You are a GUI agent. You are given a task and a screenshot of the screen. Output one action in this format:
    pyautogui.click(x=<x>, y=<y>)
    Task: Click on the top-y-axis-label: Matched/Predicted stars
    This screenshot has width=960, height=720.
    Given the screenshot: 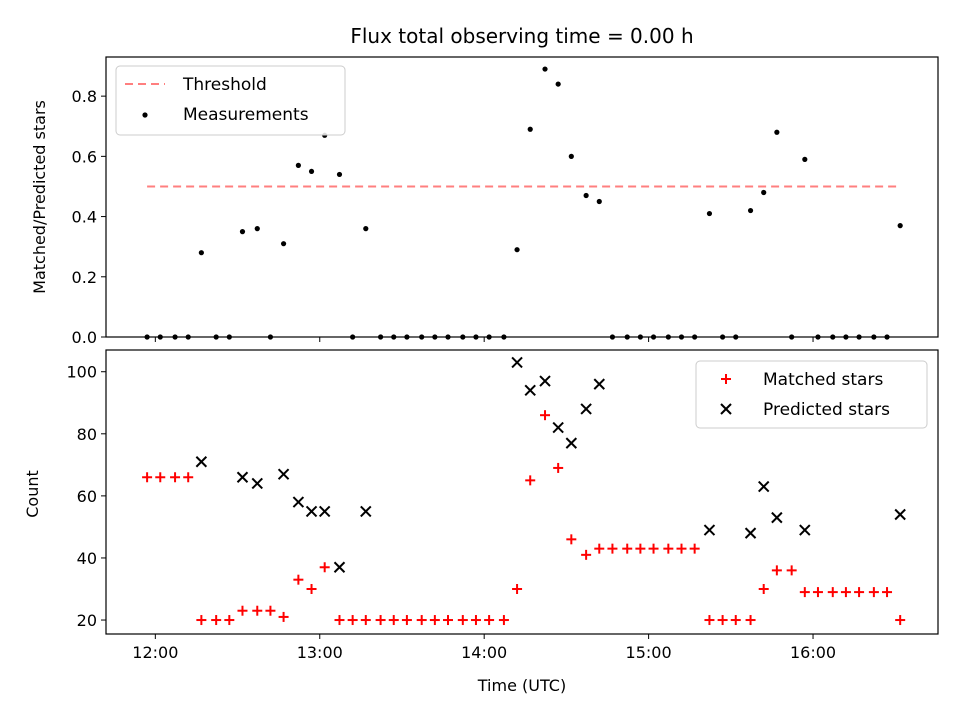 What is the action you would take?
    pyautogui.click(x=39, y=197)
    